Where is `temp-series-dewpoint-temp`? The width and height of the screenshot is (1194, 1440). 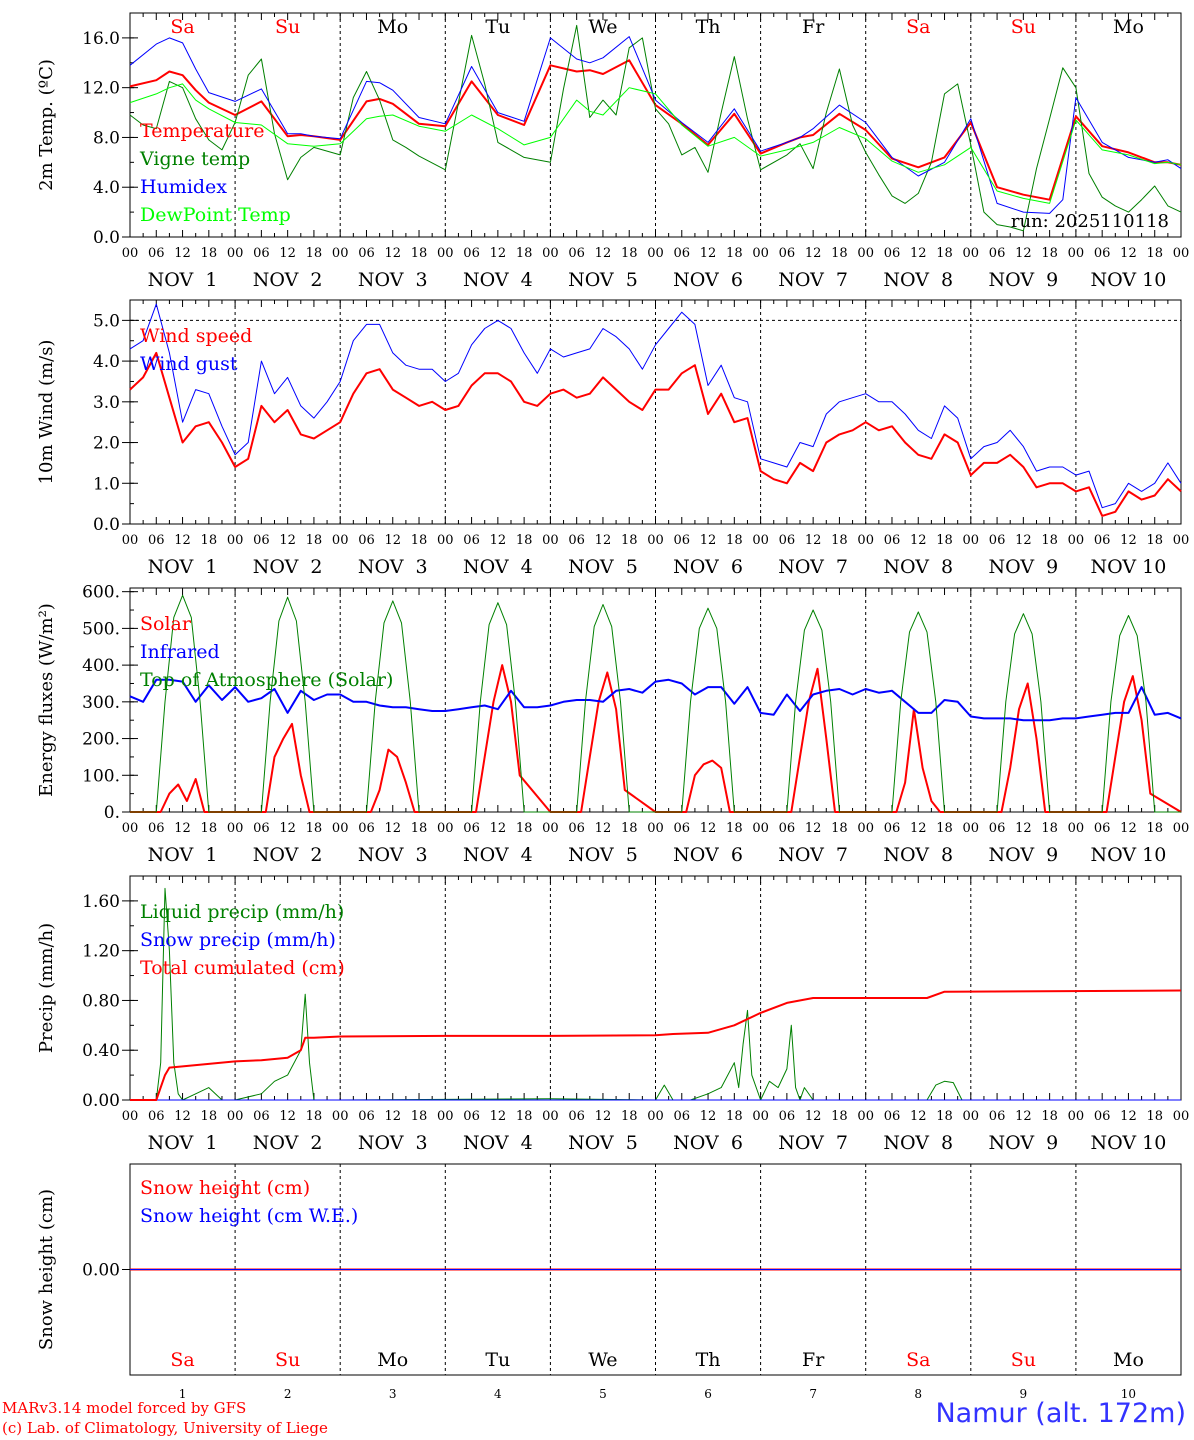 temp-series-dewpoint-temp is located at coordinates (655, 143).